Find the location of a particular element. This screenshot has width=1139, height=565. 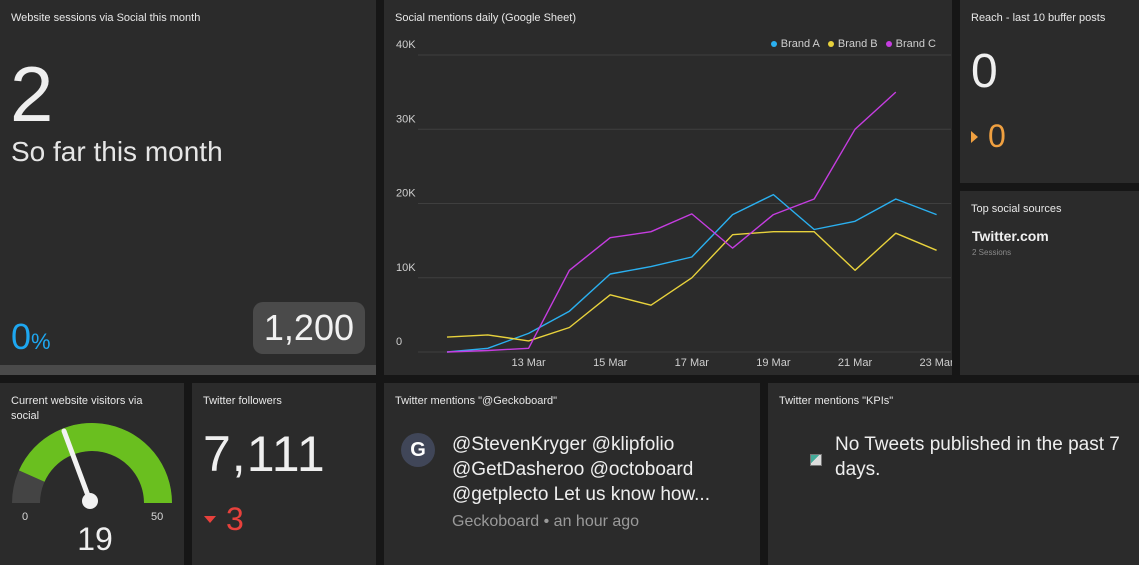

legend-label: Brand A is located at coordinates (800, 44).